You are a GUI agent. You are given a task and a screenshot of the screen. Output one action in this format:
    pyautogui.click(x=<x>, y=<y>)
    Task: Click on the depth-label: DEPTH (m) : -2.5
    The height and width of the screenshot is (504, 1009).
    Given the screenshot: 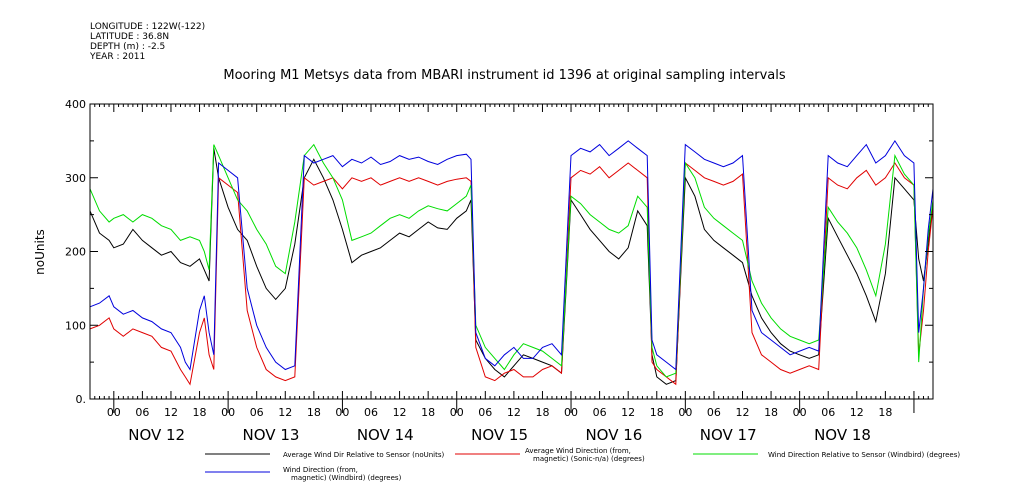 What is the action you would take?
    pyautogui.click(x=128, y=47)
    